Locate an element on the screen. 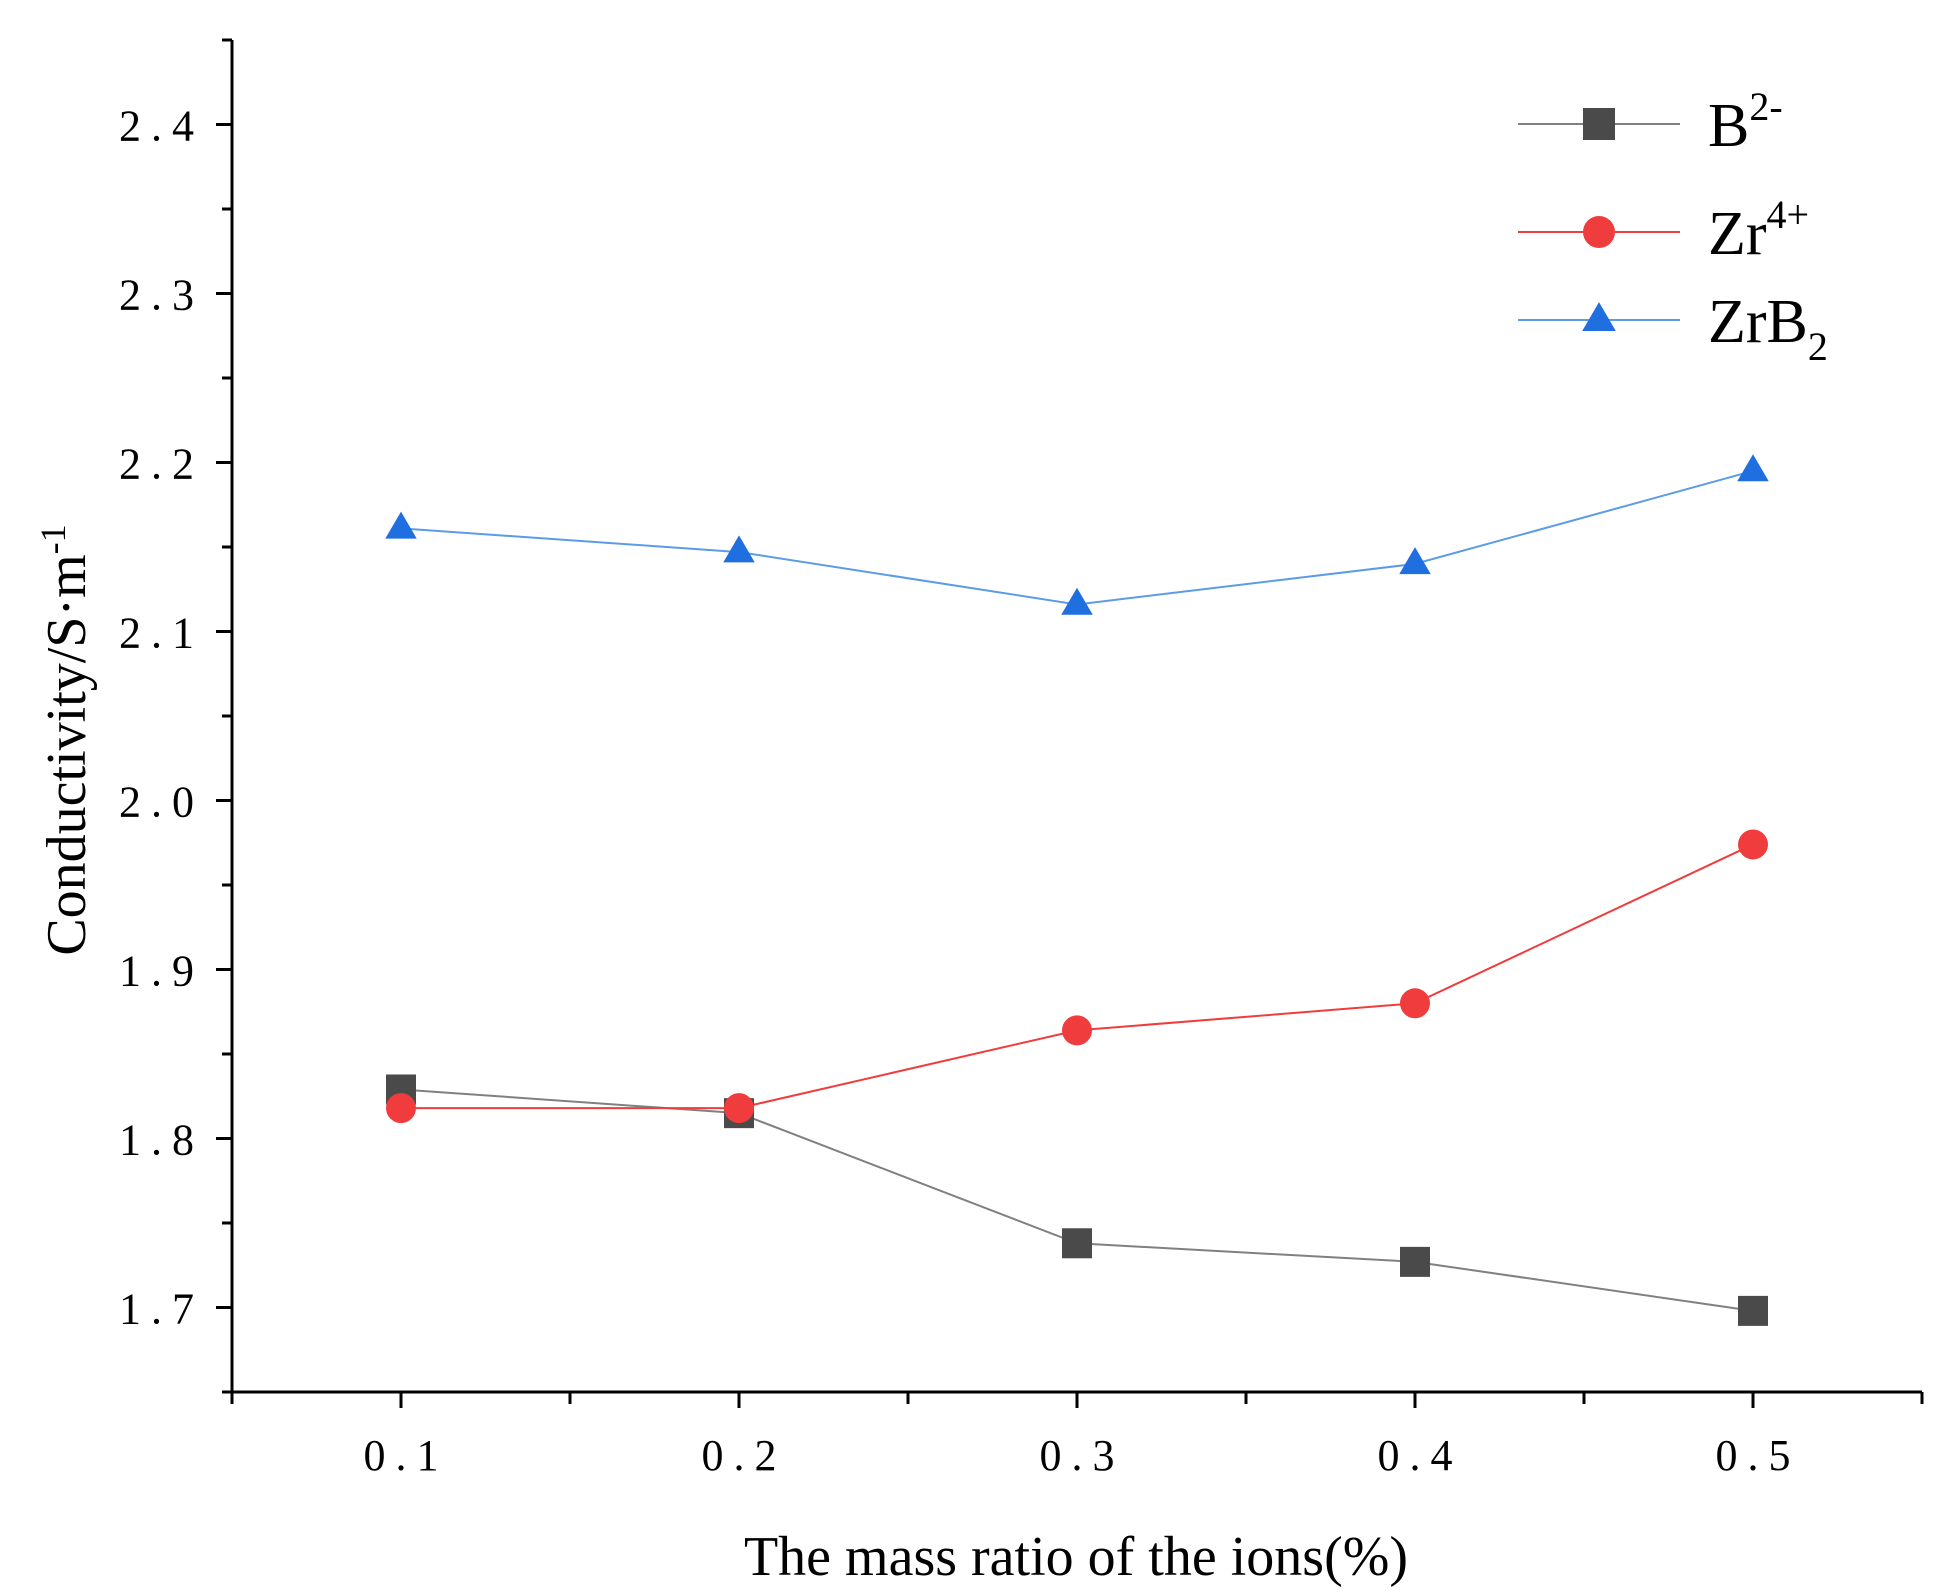 The height and width of the screenshot is (1594, 1948). y-tick-label: 1.9 is located at coordinates (161, 971).